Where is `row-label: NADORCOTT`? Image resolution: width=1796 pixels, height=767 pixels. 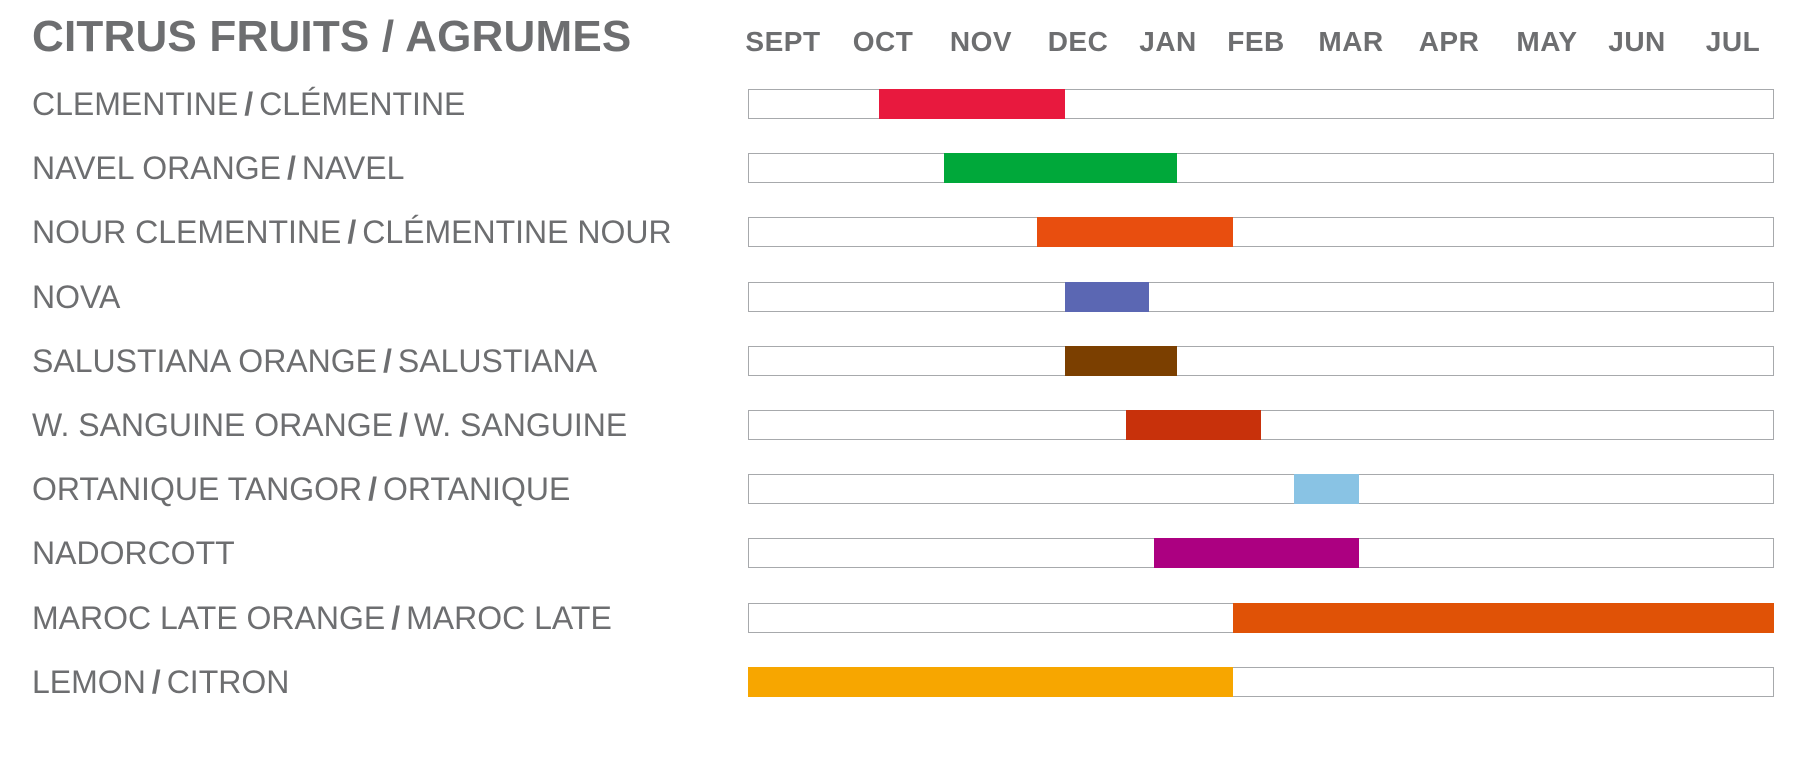 row-label: NADORCOTT is located at coordinates (133, 553).